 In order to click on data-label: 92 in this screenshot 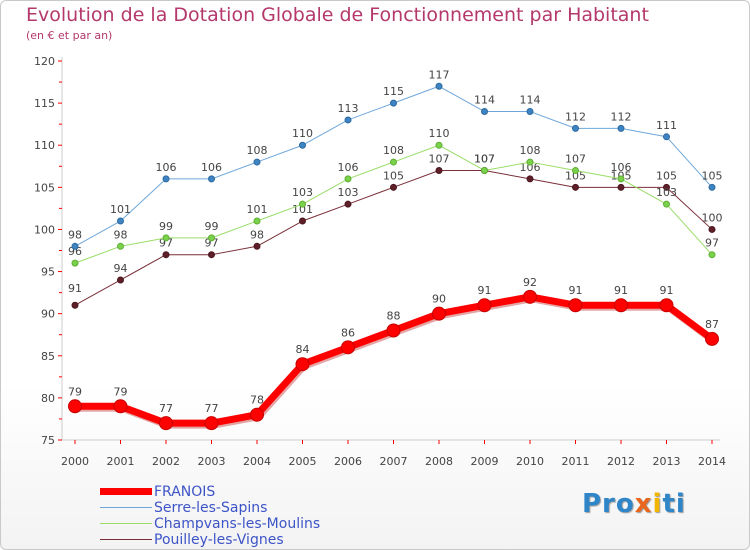, I will do `click(530, 282)`.